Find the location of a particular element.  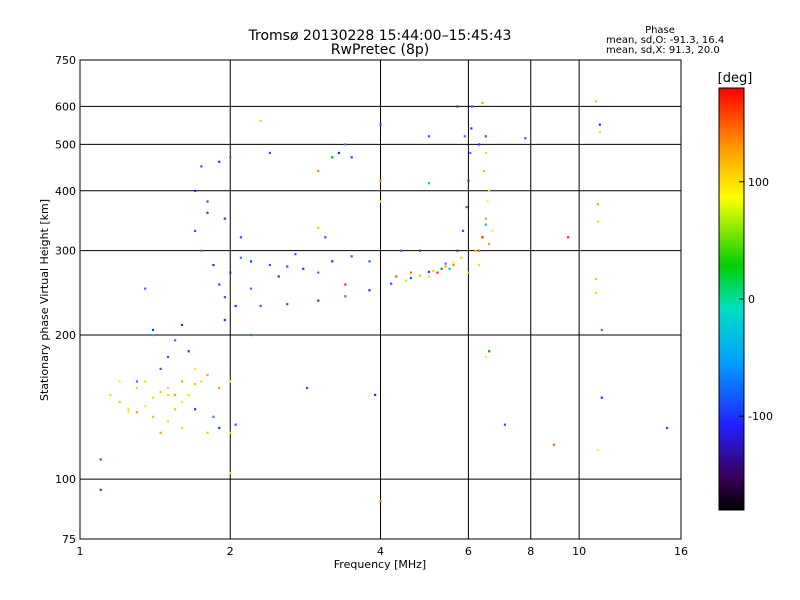

colorbar-label: [deg] is located at coordinates (735, 78).